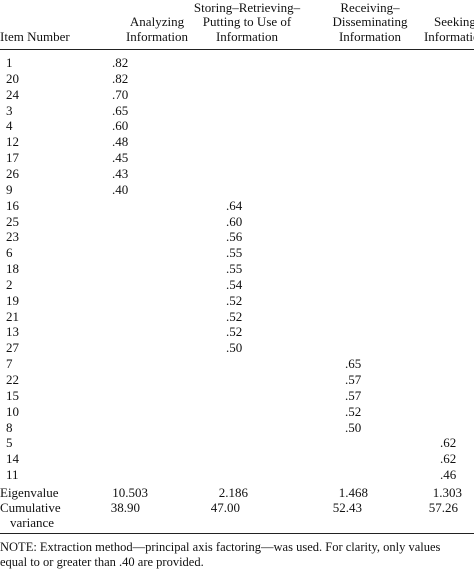 The width and height of the screenshot is (474, 571). What do you see at coordinates (237, 533) in the screenshot?
I see `bottom-rule` at bounding box center [237, 533].